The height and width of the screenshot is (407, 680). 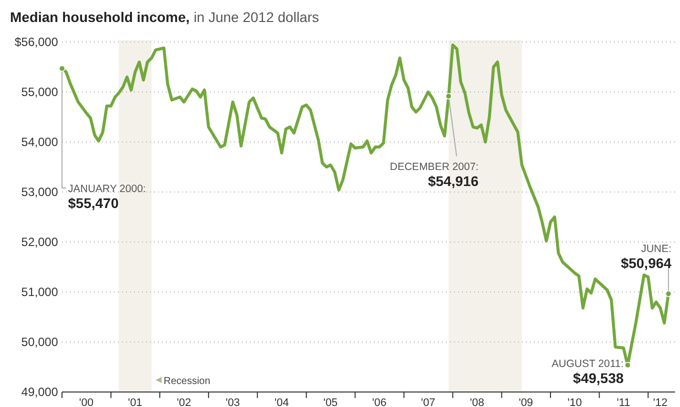 I want to click on chart-subtitle: in June 2012 dollars, so click(x=256, y=17).